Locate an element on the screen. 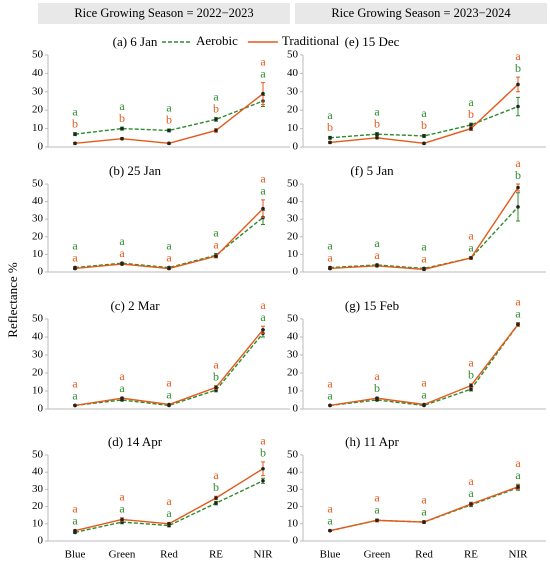  column-header: Rice Growing Season = 2023−2024 is located at coordinates (421, 13).